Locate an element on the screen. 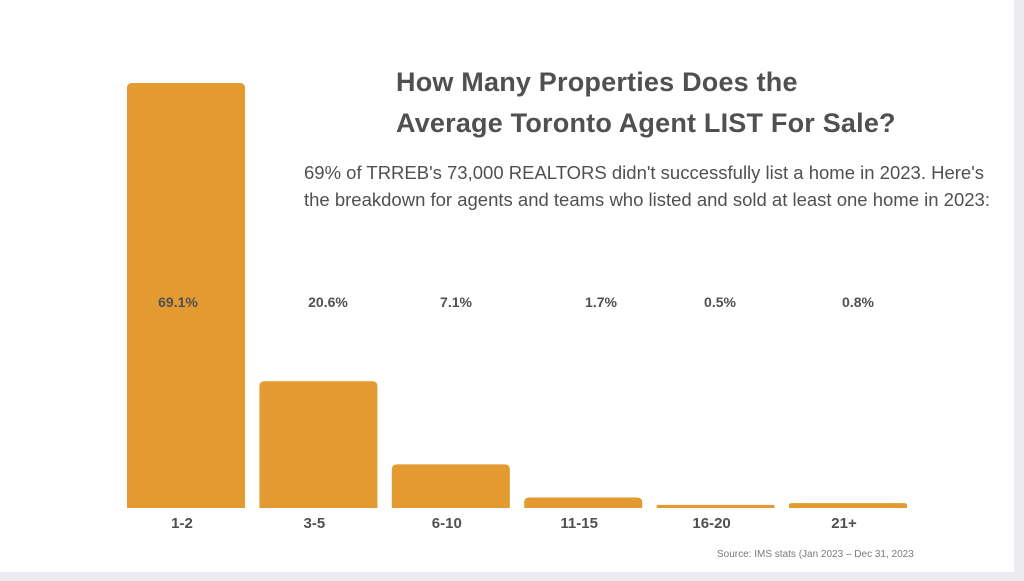  data-label-1-2: 69.1% is located at coordinates (178, 302).